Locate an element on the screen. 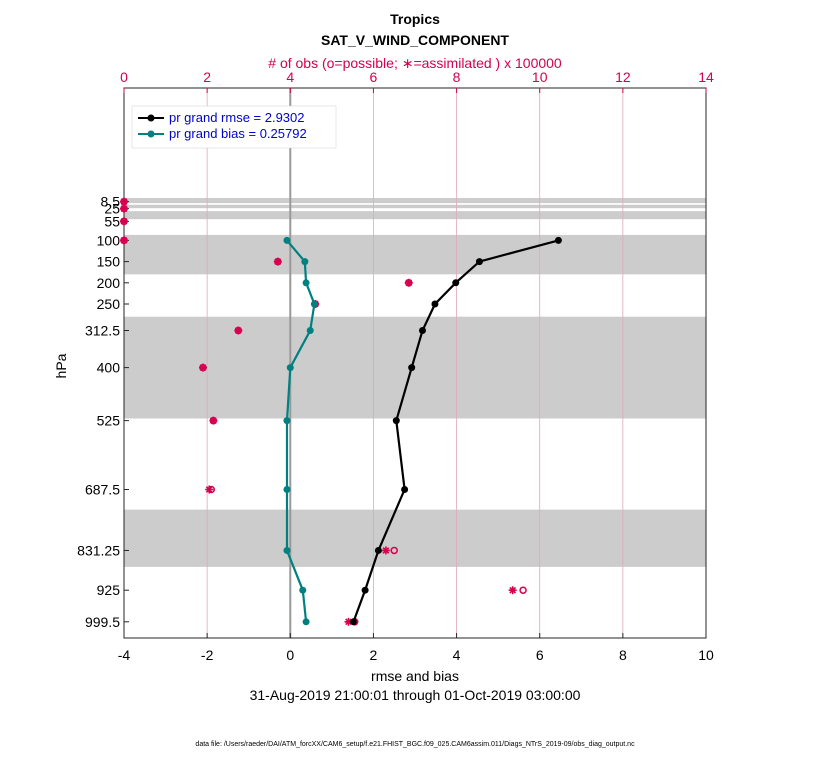 The height and width of the screenshot is (761, 830). x-tick-label-5: 6 is located at coordinates (540, 655).